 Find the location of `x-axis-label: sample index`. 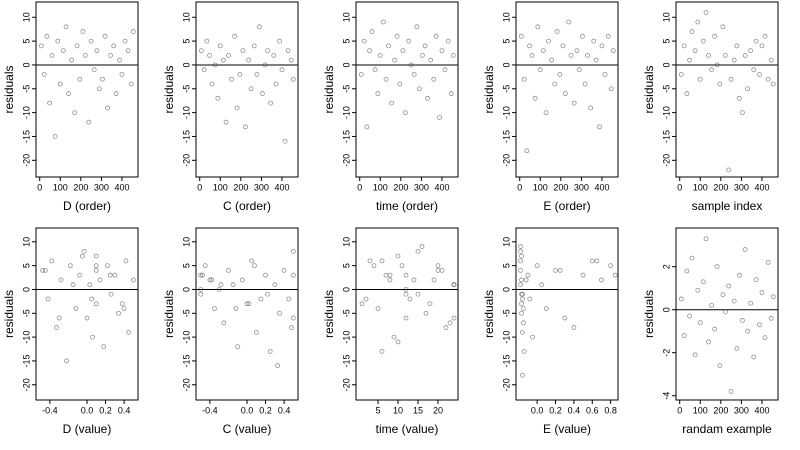

x-axis-label: sample index is located at coordinates (727, 206).